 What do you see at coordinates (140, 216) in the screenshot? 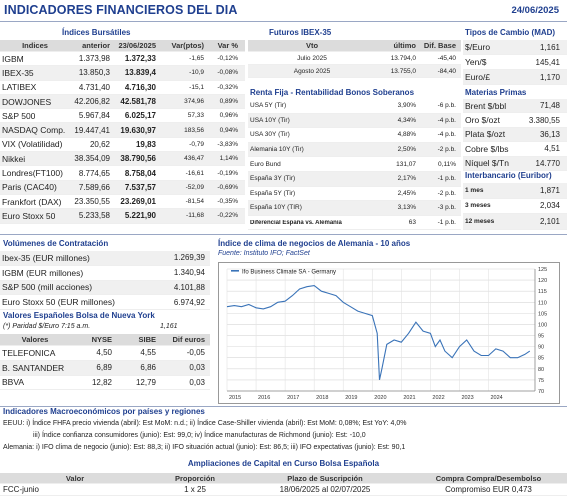
I see `index-last: 5.221,90` at bounding box center [140, 216].